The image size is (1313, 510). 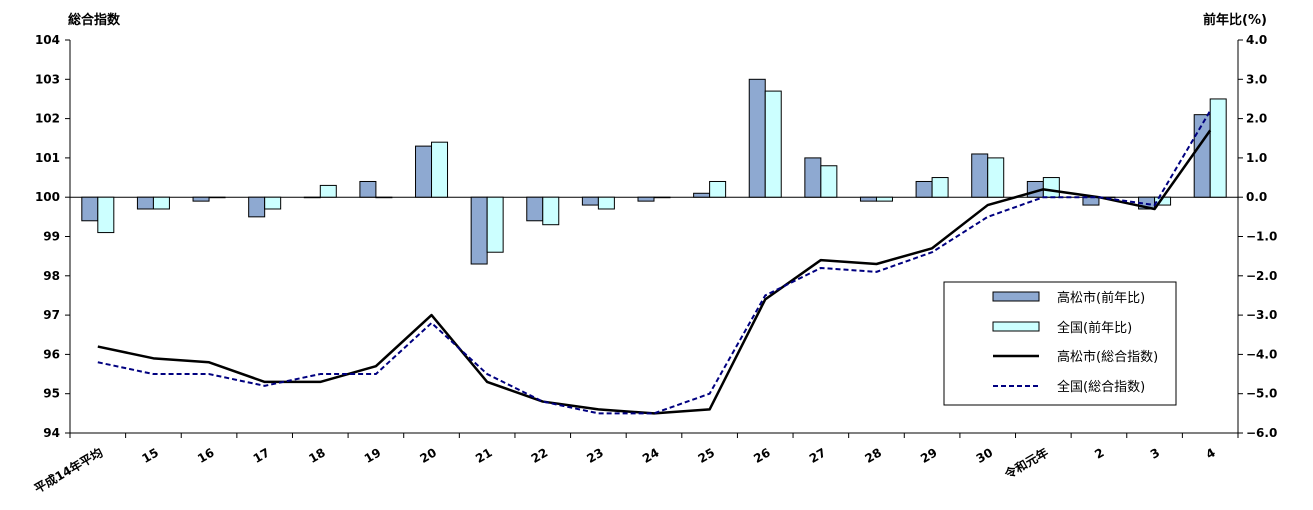 What do you see at coordinates (428, 455) in the screenshot?
I see `x-tick-label: 20` at bounding box center [428, 455].